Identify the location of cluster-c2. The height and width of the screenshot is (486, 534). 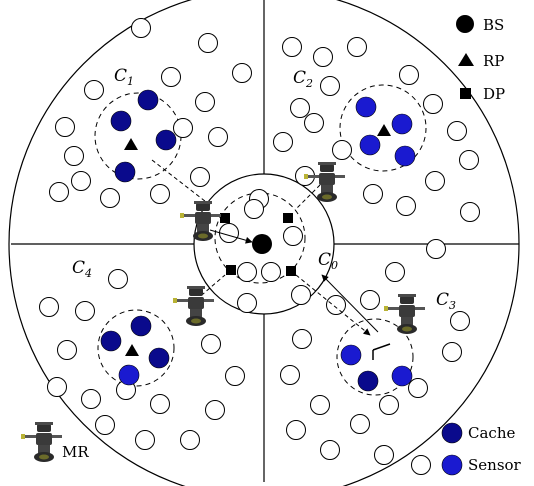
(383, 128).